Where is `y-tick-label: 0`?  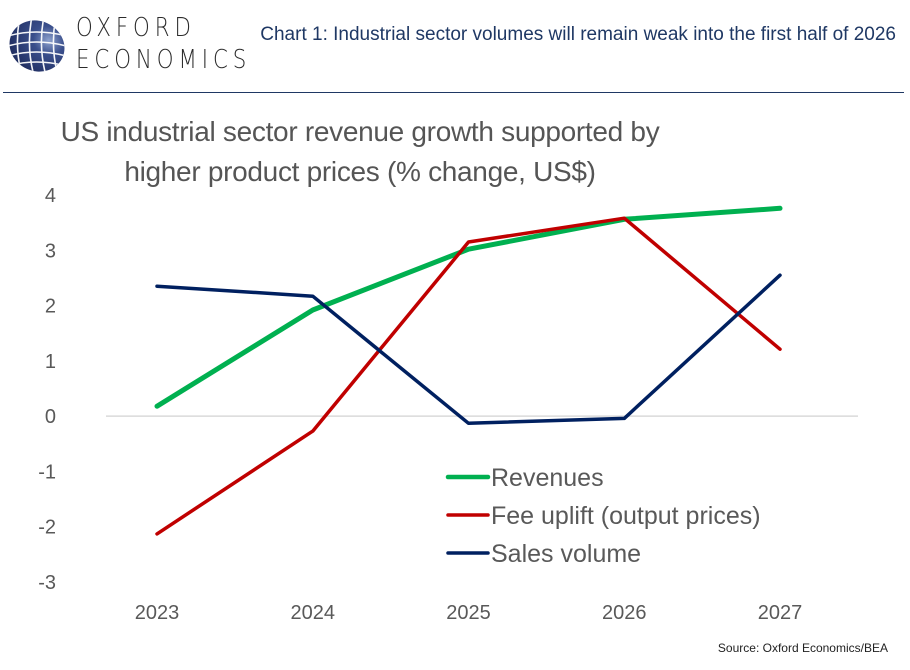 y-tick-label: 0 is located at coordinates (50, 417).